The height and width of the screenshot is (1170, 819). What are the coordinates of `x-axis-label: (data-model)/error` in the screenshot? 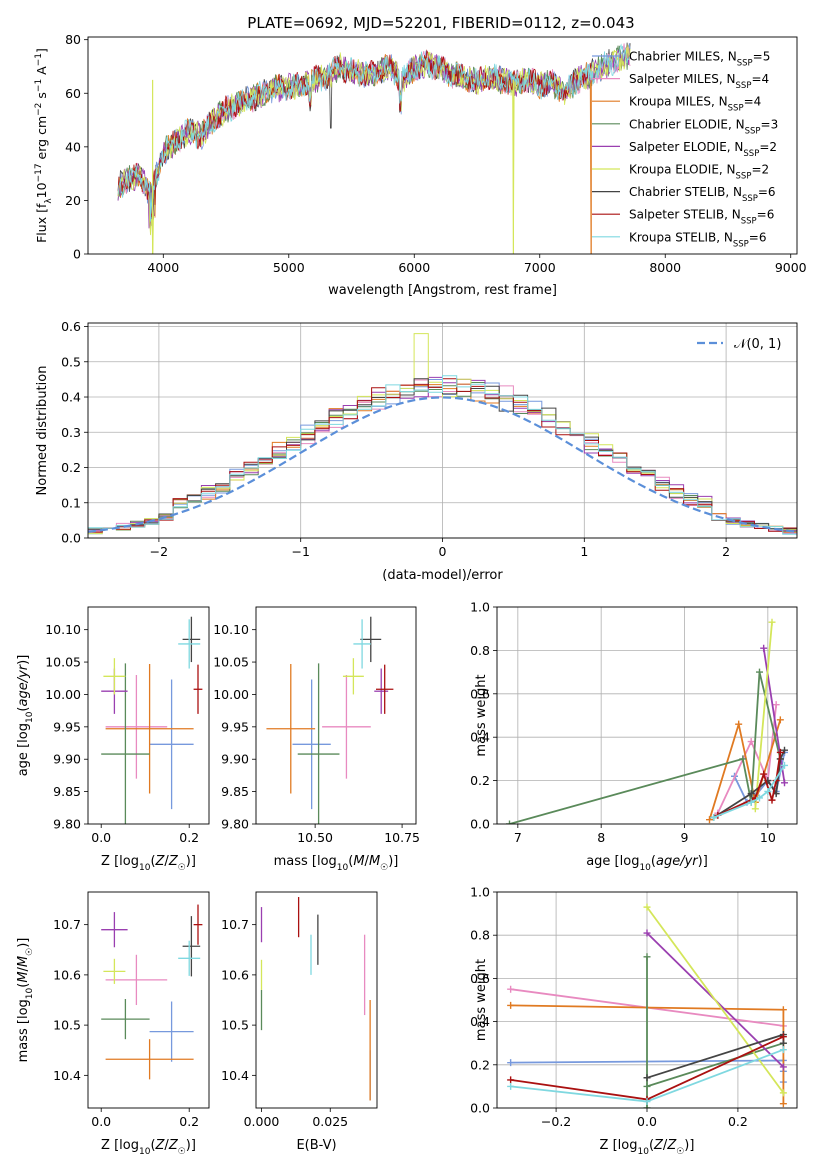 It's located at (442, 575).